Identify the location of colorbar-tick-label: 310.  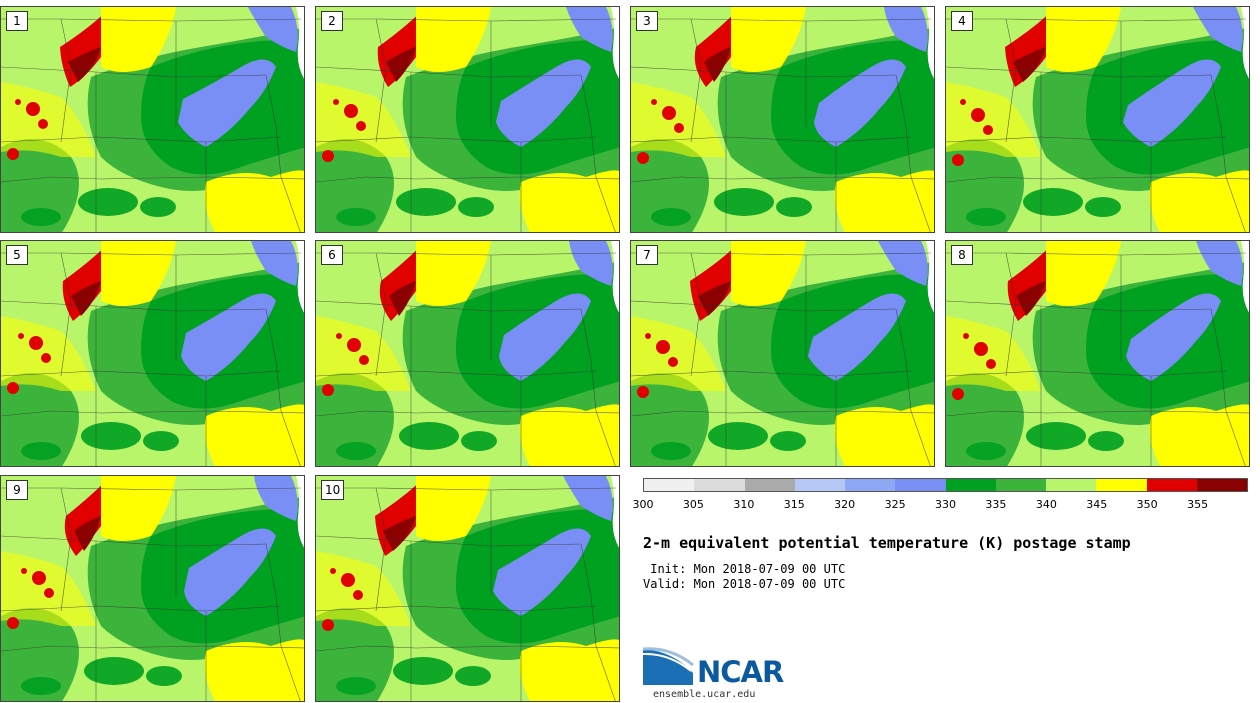
(744, 504).